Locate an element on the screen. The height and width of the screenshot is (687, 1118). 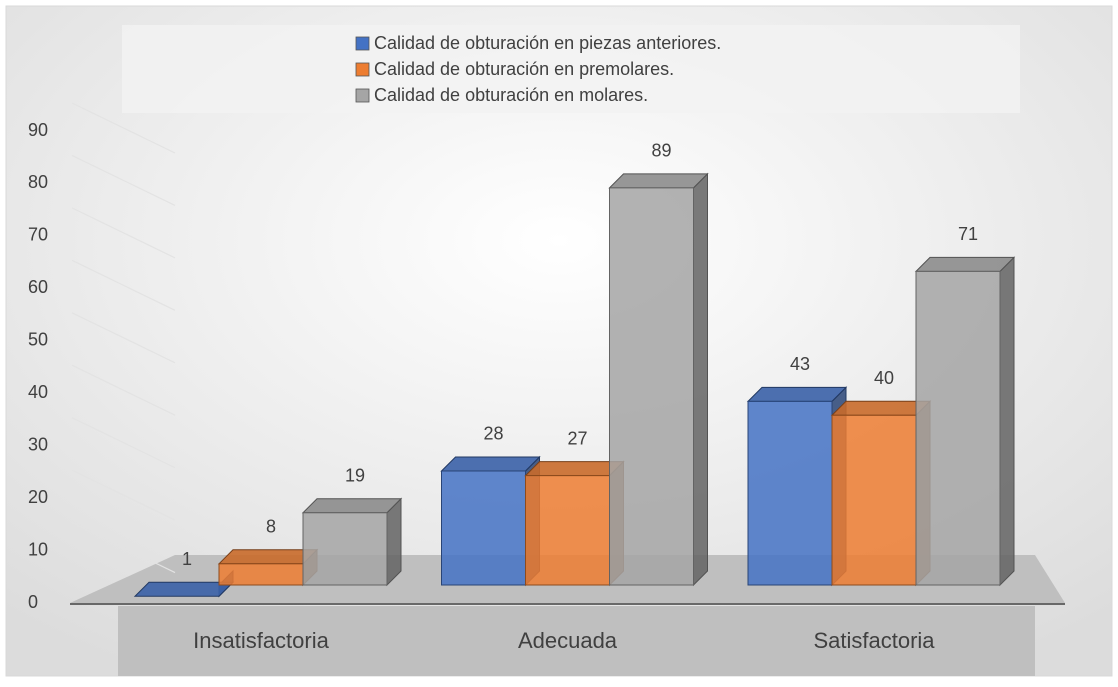
legend-box is located at coordinates (571, 69).